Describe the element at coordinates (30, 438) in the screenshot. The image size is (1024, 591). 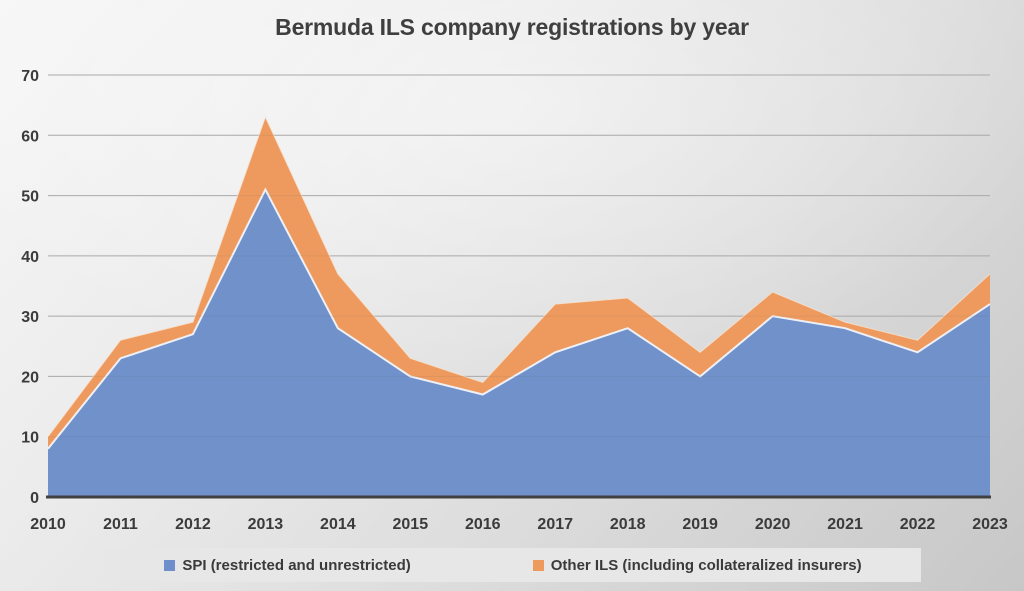
I see `y-axis-tick-label: 10` at that location.